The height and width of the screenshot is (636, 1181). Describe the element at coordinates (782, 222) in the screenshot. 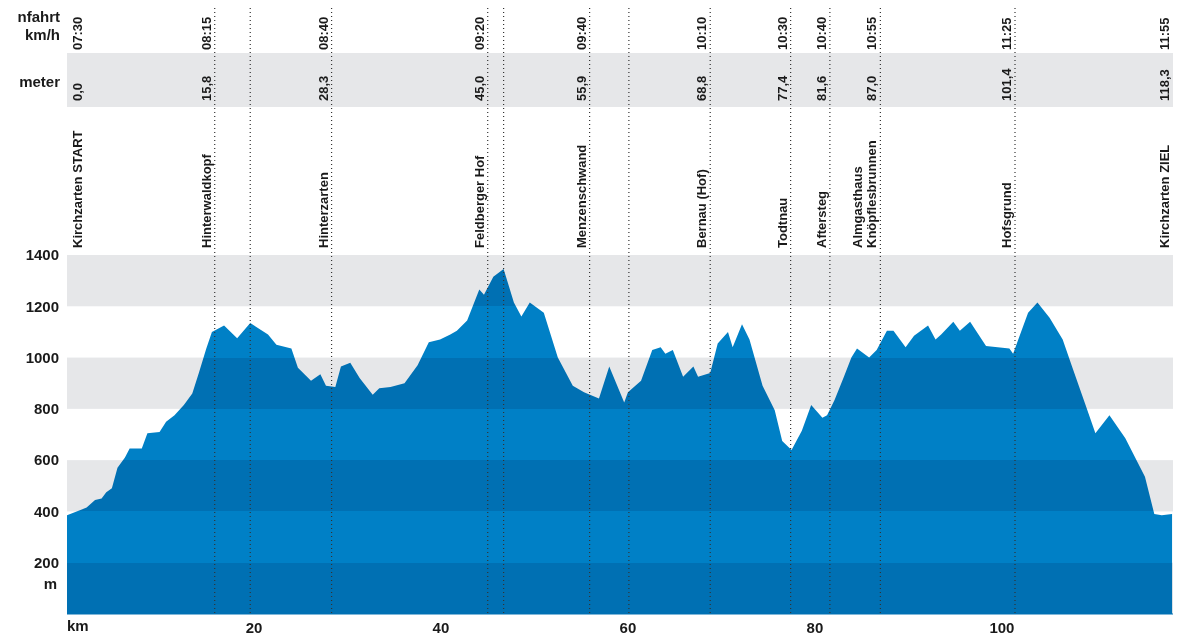

I see `ref-line-label: Todtnau` at that location.